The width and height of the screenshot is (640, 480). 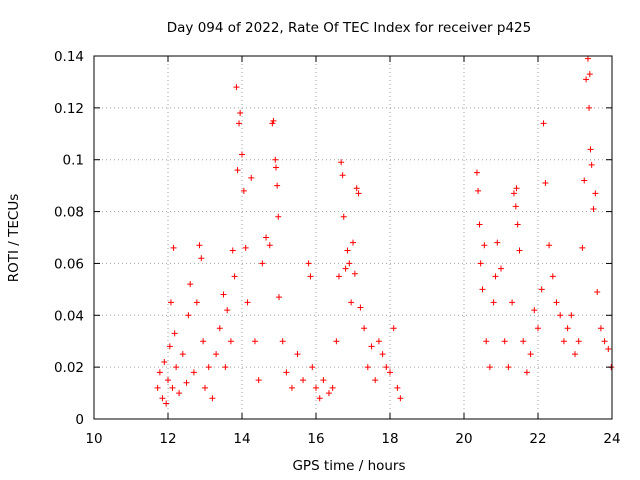 What do you see at coordinates (167, 439) in the screenshot?
I see `x-tick-label: 12` at bounding box center [167, 439].